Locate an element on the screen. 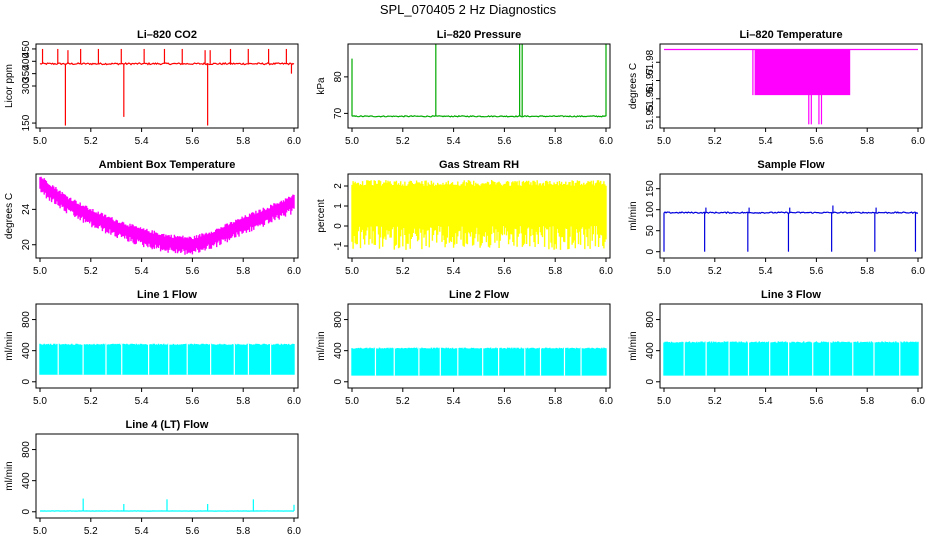 The image size is (936, 540). y-axis-label: Licor ppm is located at coordinates (9, 86).